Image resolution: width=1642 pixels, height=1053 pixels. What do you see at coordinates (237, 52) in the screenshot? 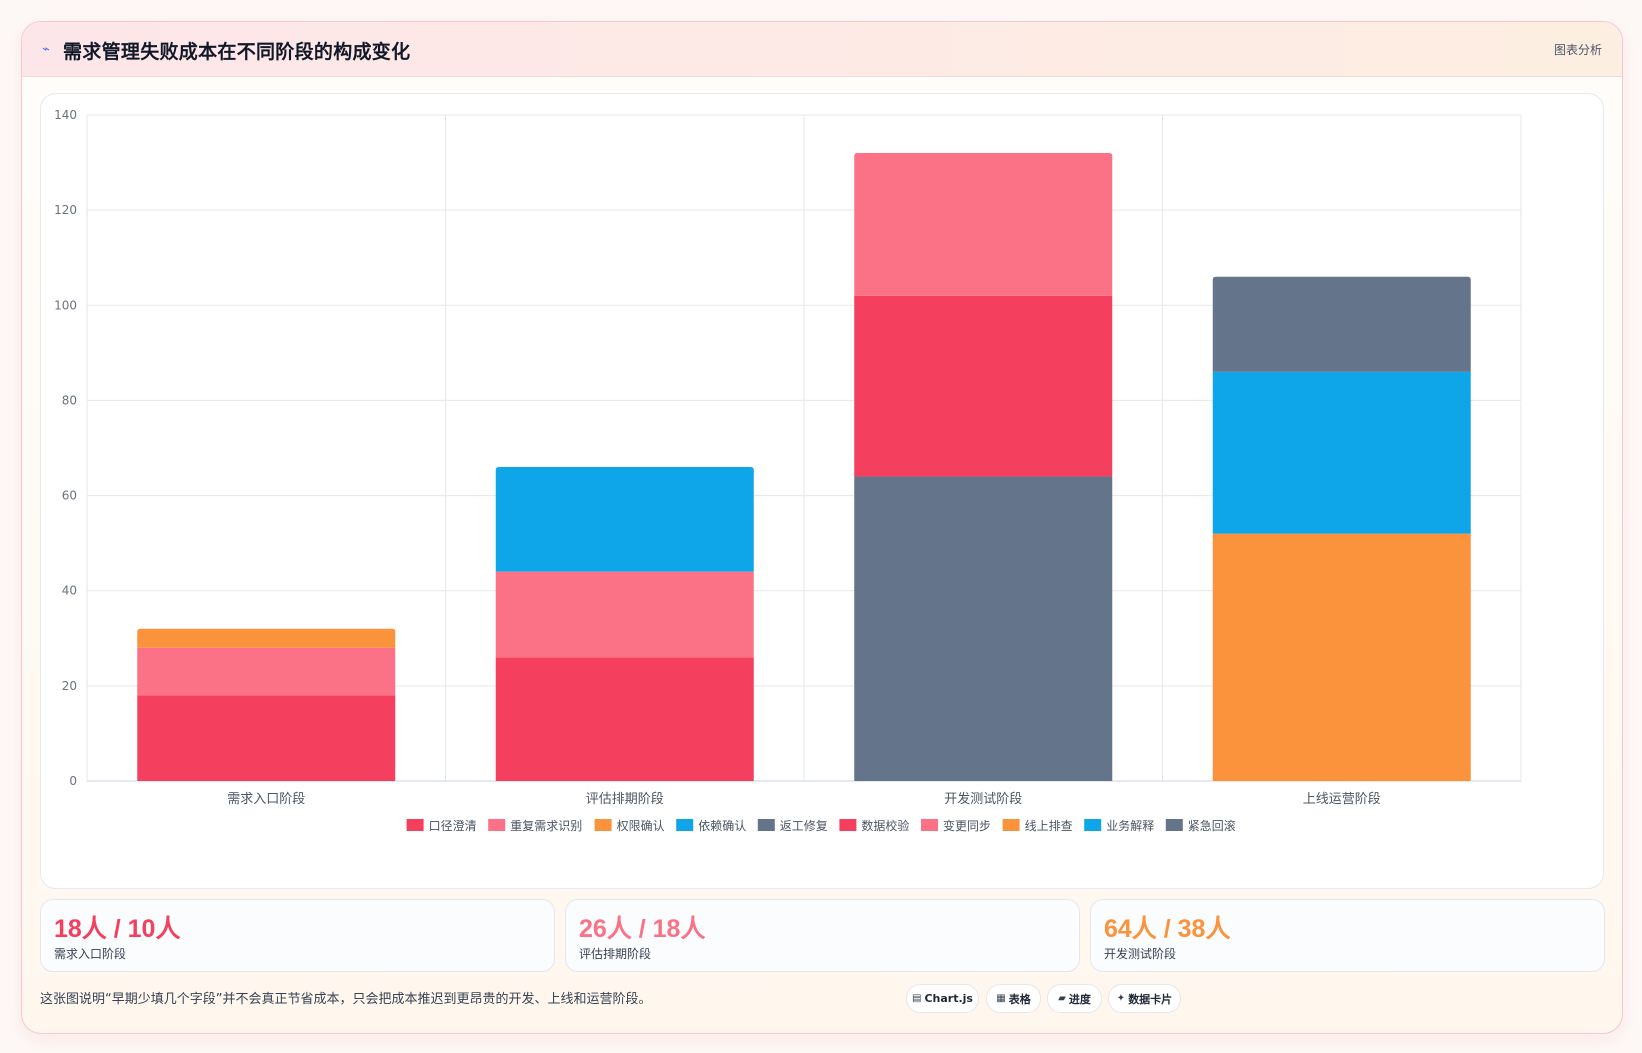
I see `chart-title: 需求管理失败成本在不同阶段的构成变化` at bounding box center [237, 52].